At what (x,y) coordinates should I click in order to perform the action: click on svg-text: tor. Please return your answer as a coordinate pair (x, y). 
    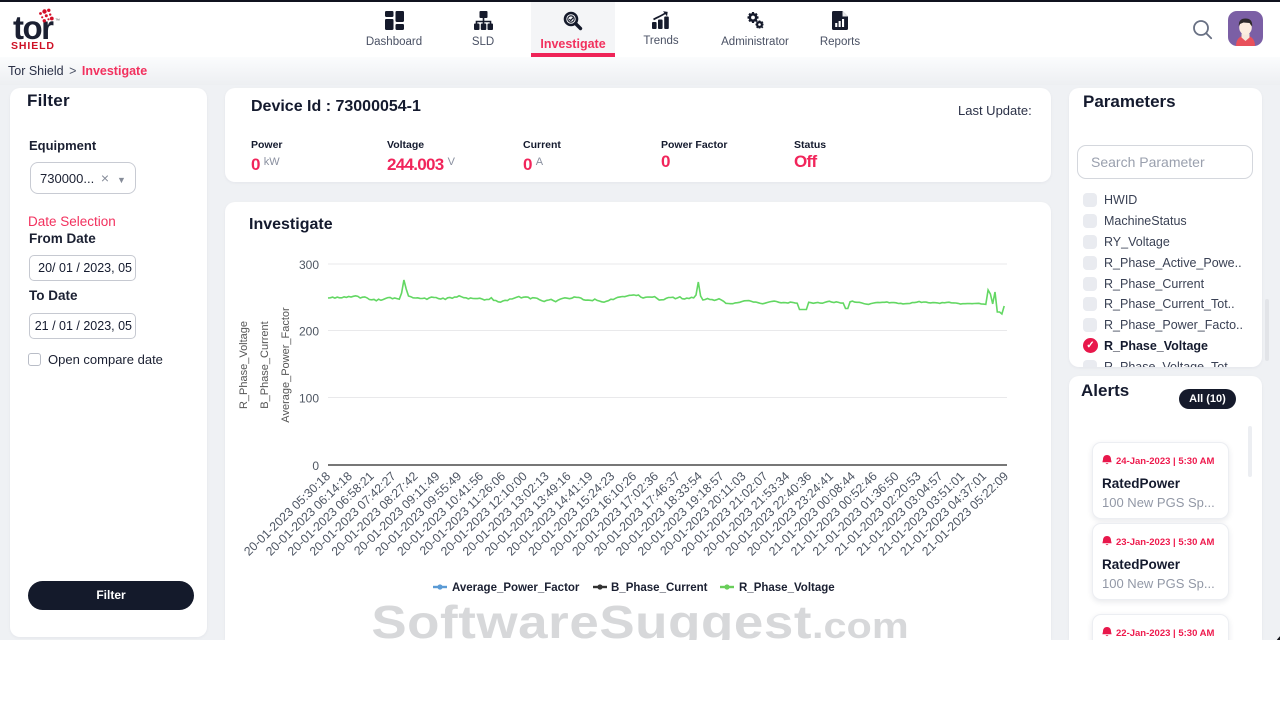
    Looking at the image, I should click on (33, 27).